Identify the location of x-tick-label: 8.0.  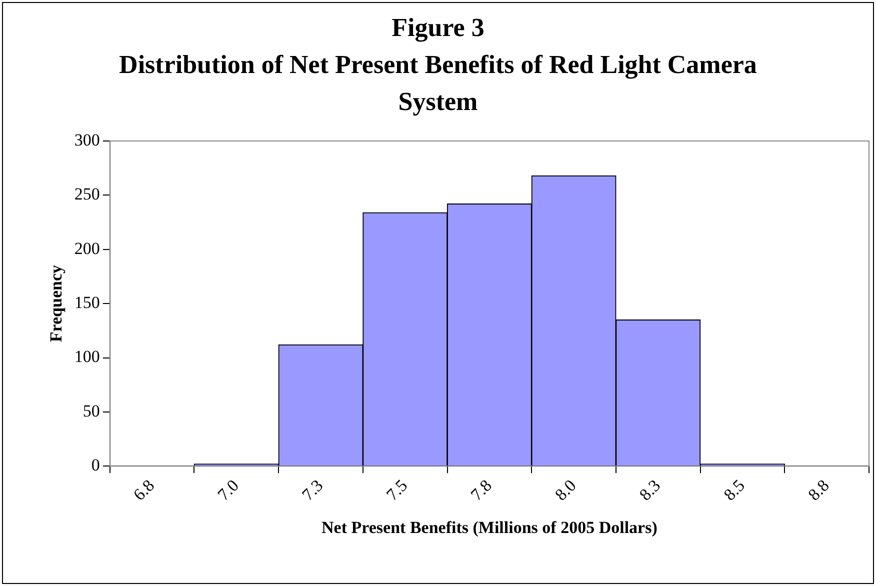
(565, 490).